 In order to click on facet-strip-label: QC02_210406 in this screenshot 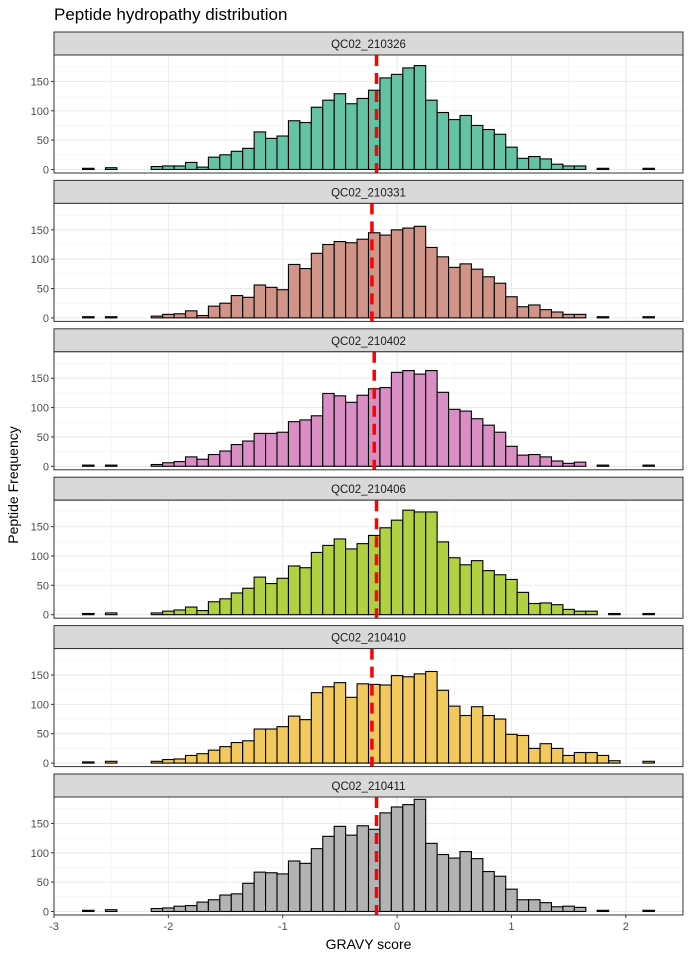, I will do `click(368, 490)`.